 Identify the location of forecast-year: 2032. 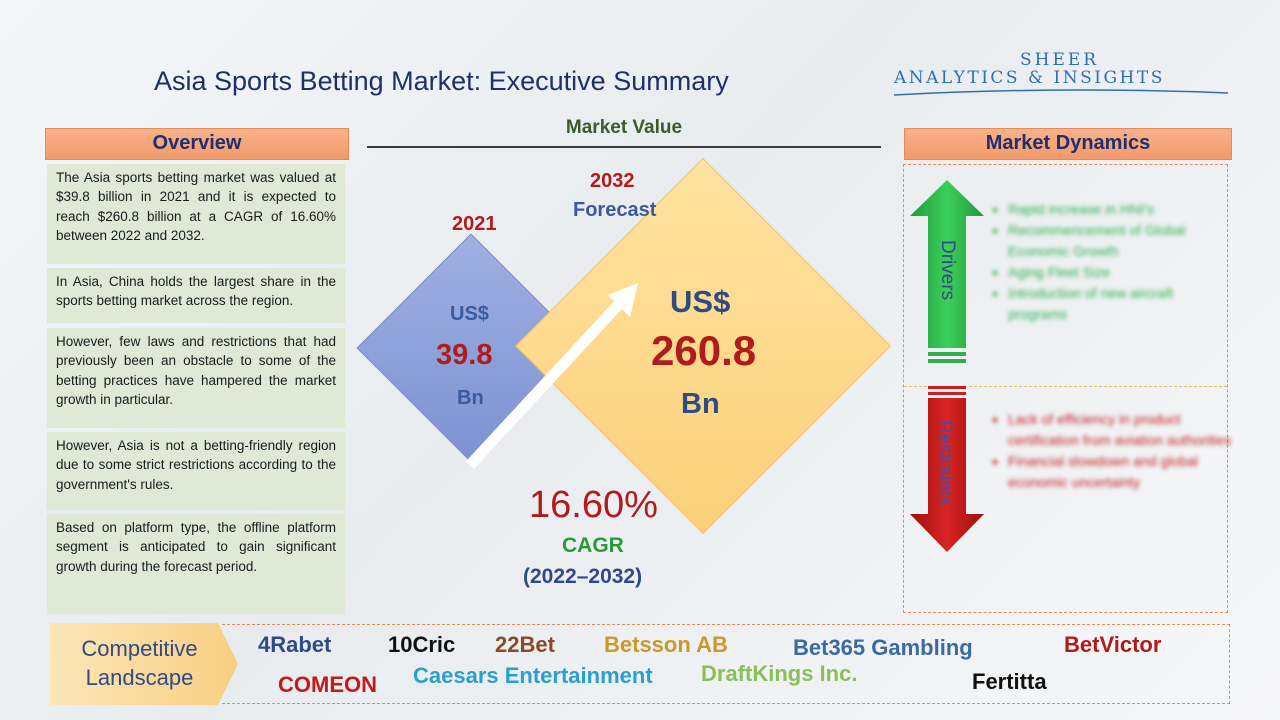
(612, 181).